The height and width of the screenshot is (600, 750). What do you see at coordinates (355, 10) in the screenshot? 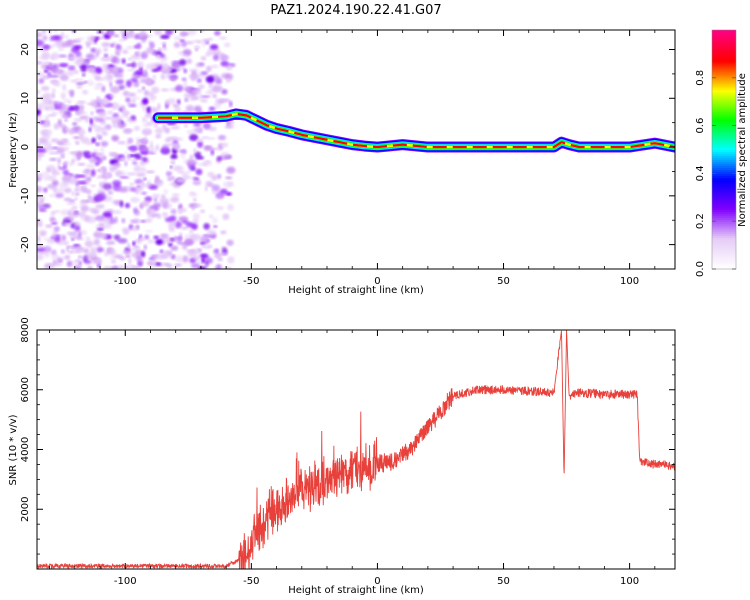
I see `figure-title: PAZ1.2024.190.22.41.G07` at bounding box center [355, 10].